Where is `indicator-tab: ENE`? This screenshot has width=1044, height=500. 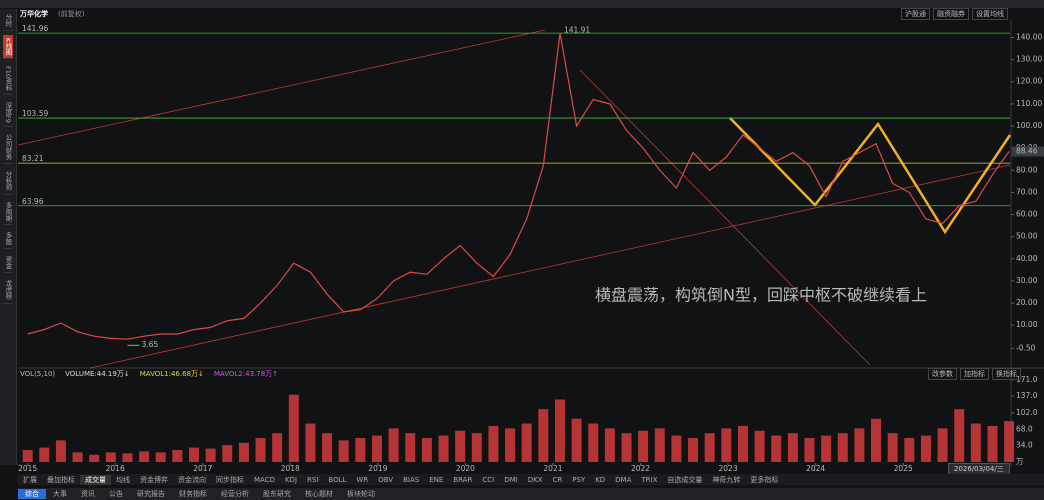
indicator-tab: ENE is located at coordinates (436, 479).